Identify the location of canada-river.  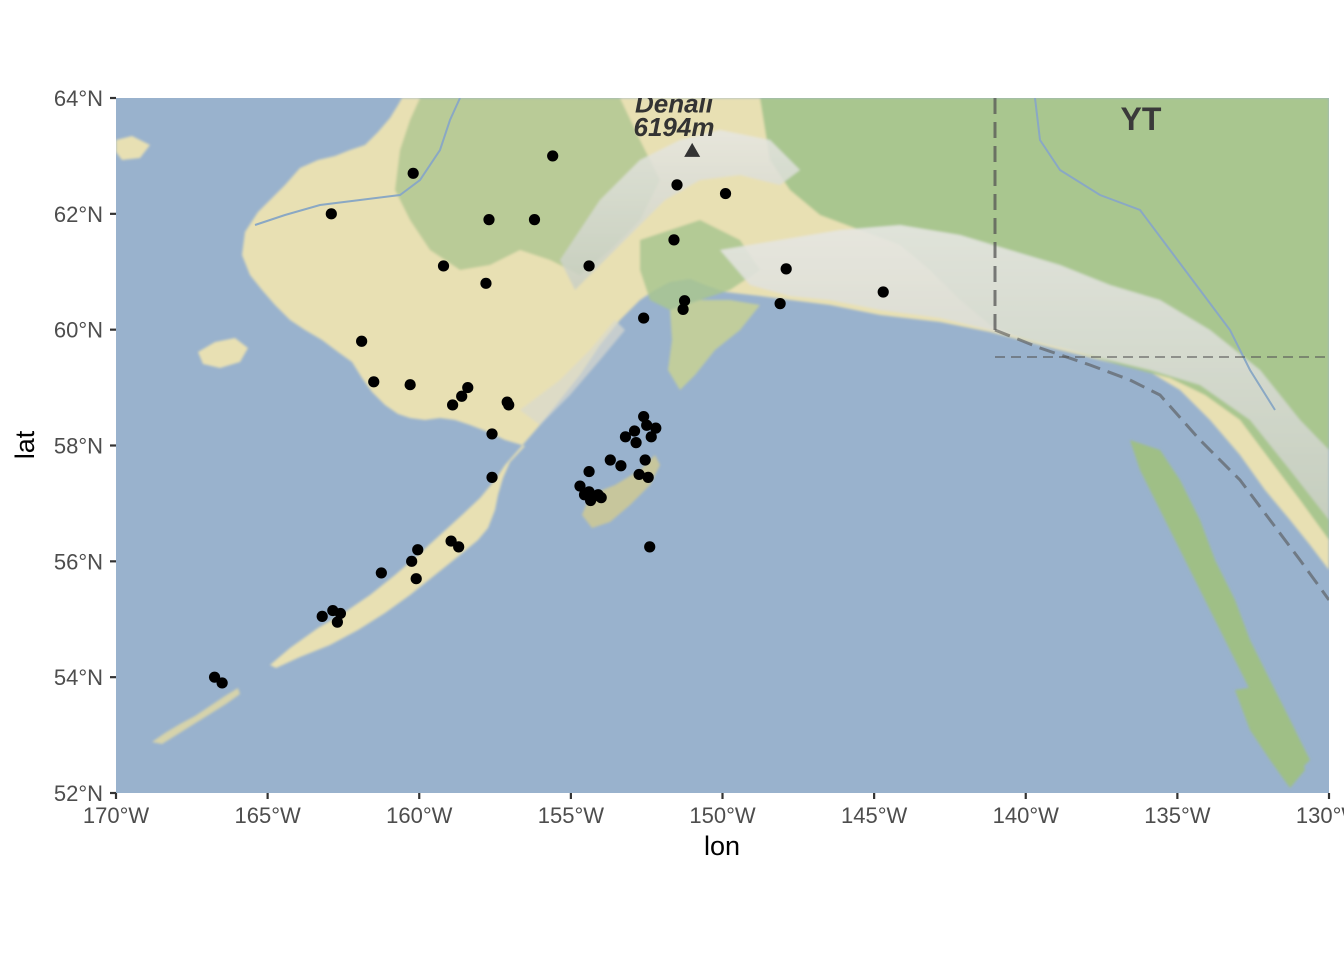
(1155, 254).